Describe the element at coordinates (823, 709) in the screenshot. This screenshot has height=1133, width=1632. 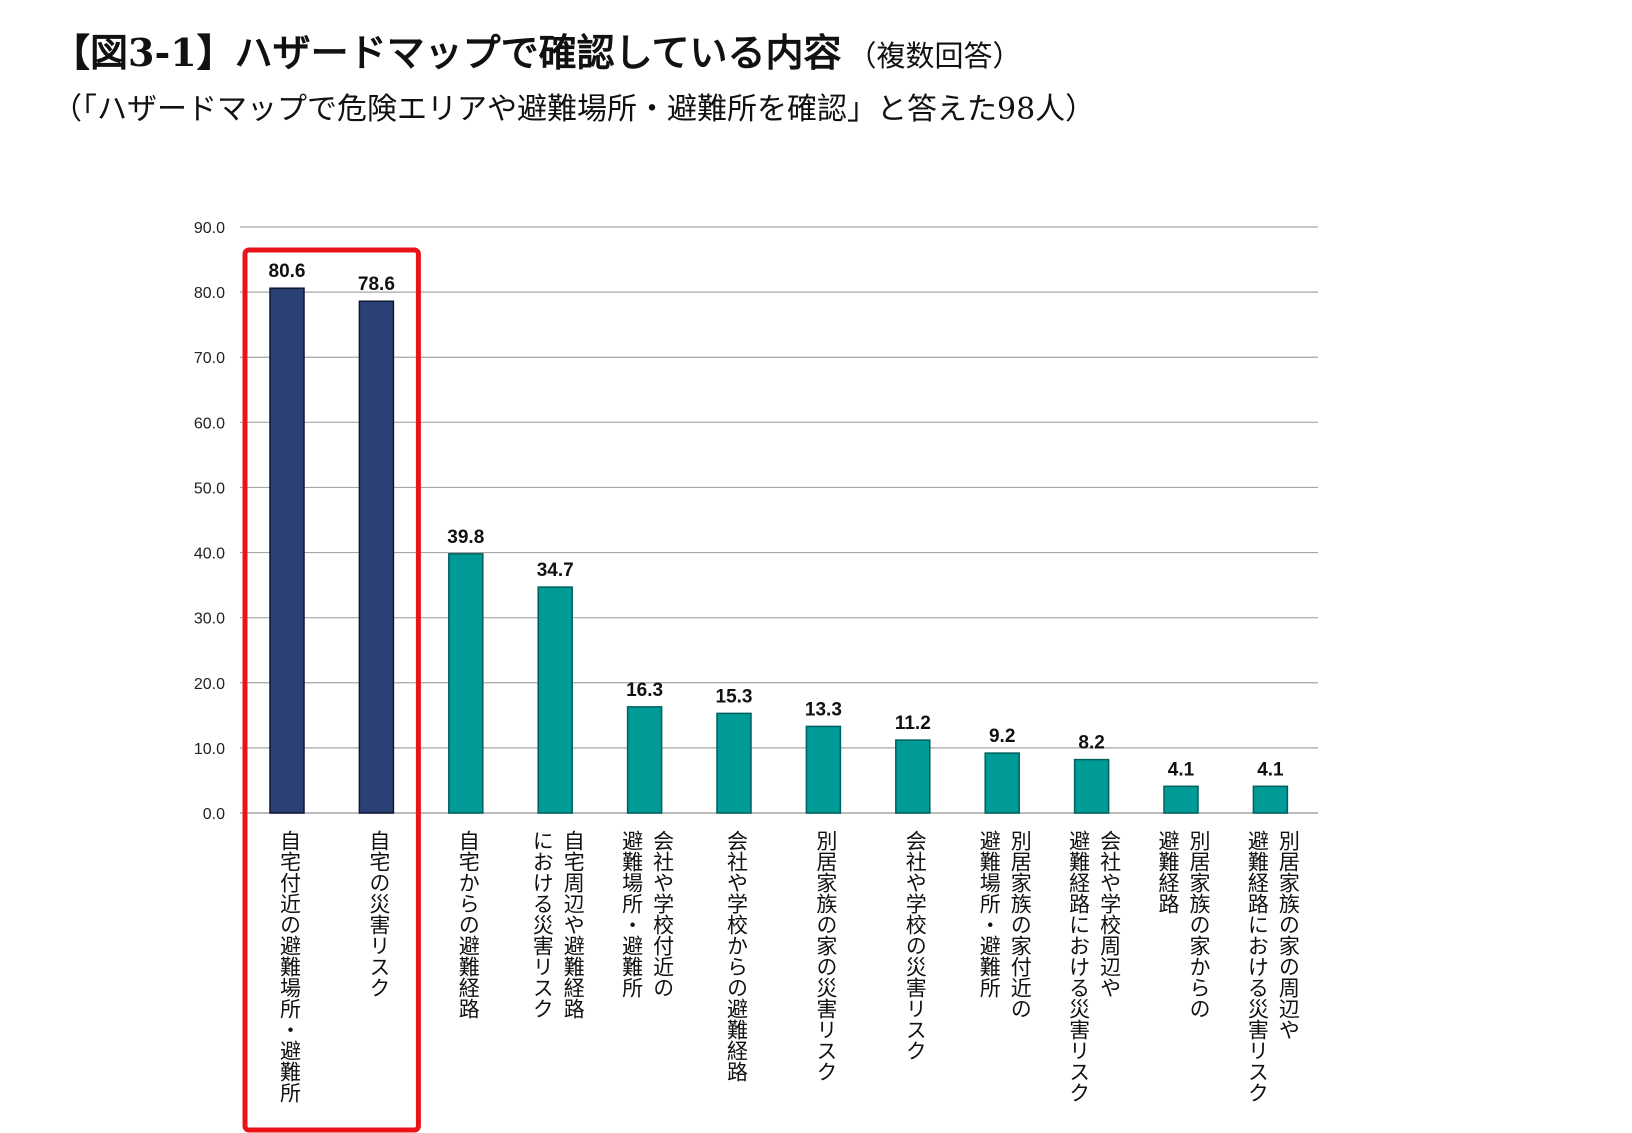
I see `data-label: 13.3` at that location.